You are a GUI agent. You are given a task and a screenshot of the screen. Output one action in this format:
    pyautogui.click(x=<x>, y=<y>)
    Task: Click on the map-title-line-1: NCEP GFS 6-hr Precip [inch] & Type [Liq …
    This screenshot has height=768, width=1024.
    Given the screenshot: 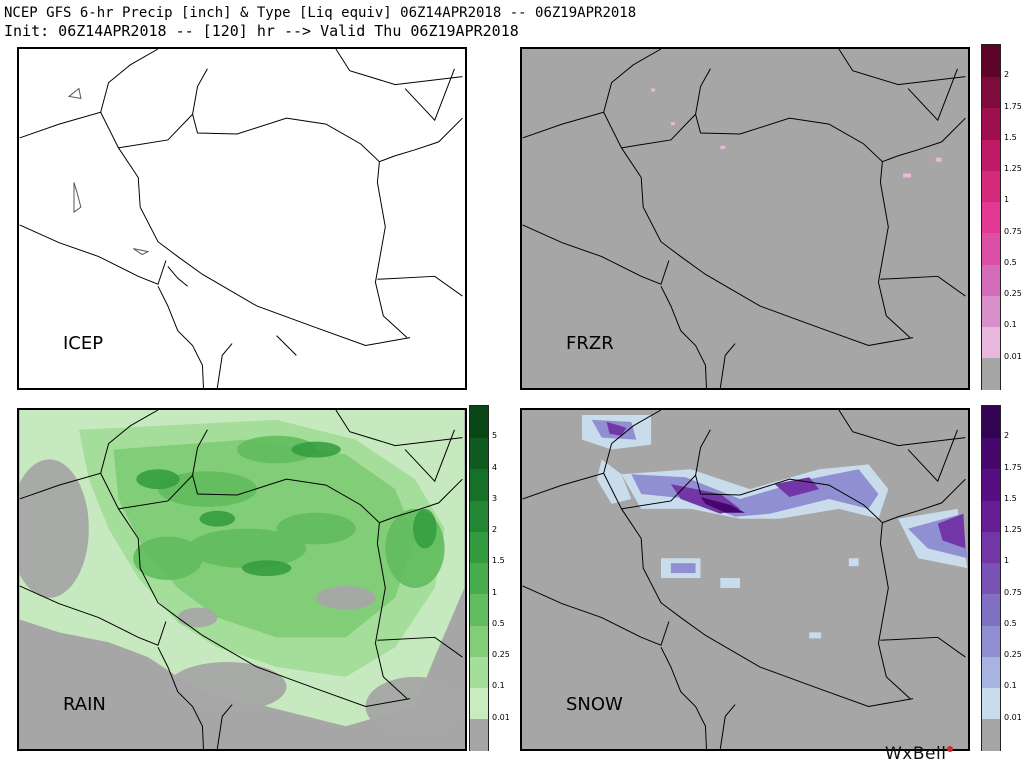 What is the action you would take?
    pyautogui.click(x=320, y=13)
    